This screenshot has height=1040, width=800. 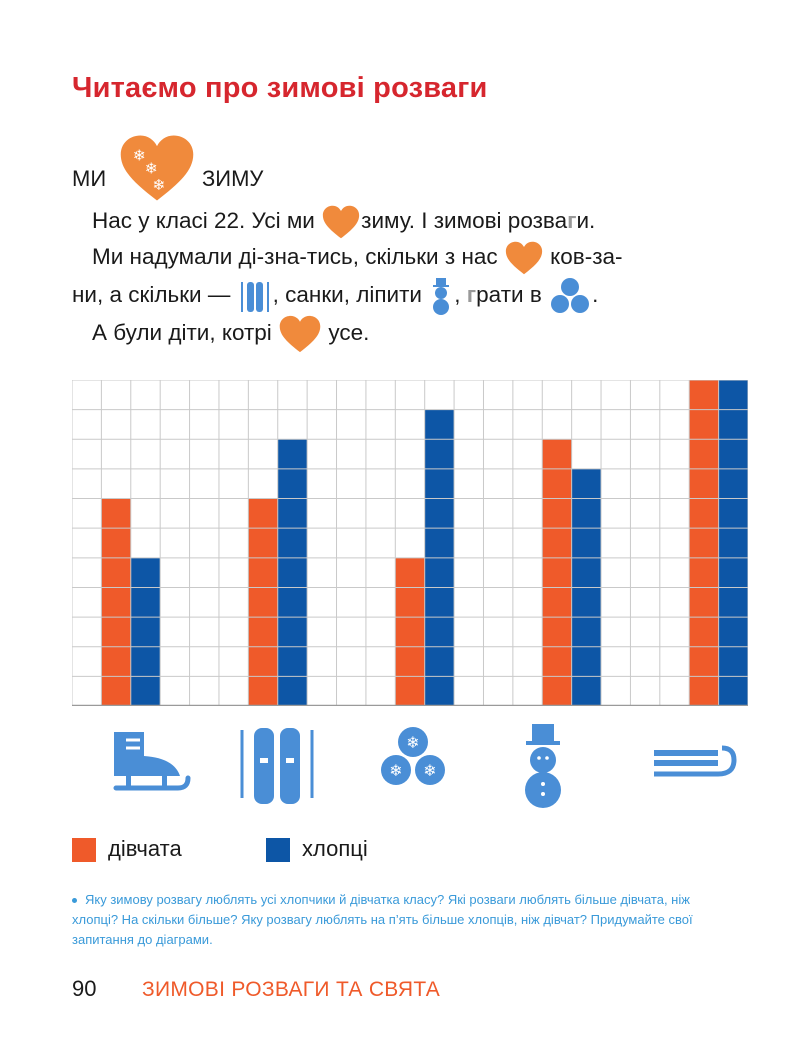 What do you see at coordinates (182, 332) in the screenshot?
I see `text: А були діти, котрі` at bounding box center [182, 332].